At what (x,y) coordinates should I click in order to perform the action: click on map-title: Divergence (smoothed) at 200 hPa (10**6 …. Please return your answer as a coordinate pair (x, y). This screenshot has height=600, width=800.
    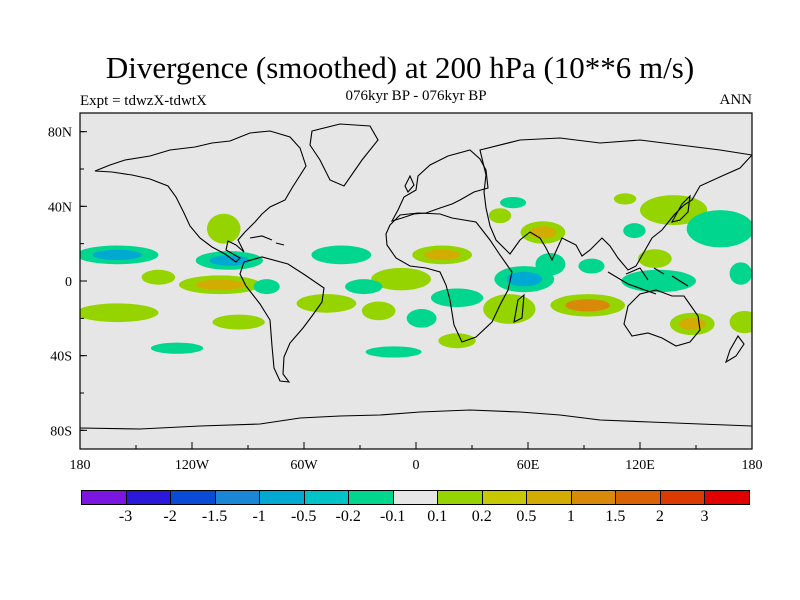
    Looking at the image, I should click on (400, 67).